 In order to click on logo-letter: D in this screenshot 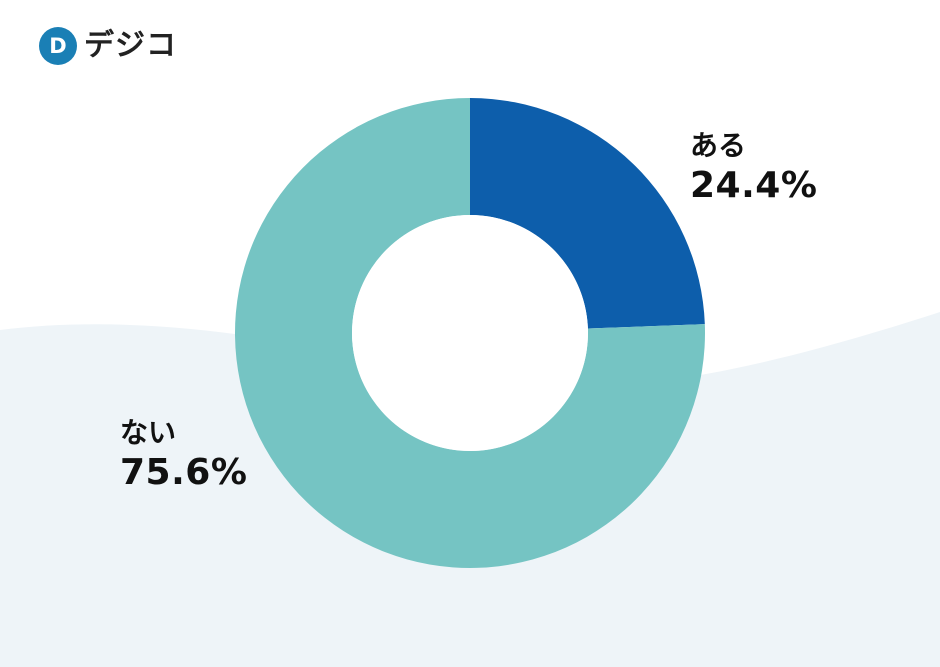, I will do `click(57, 46)`.